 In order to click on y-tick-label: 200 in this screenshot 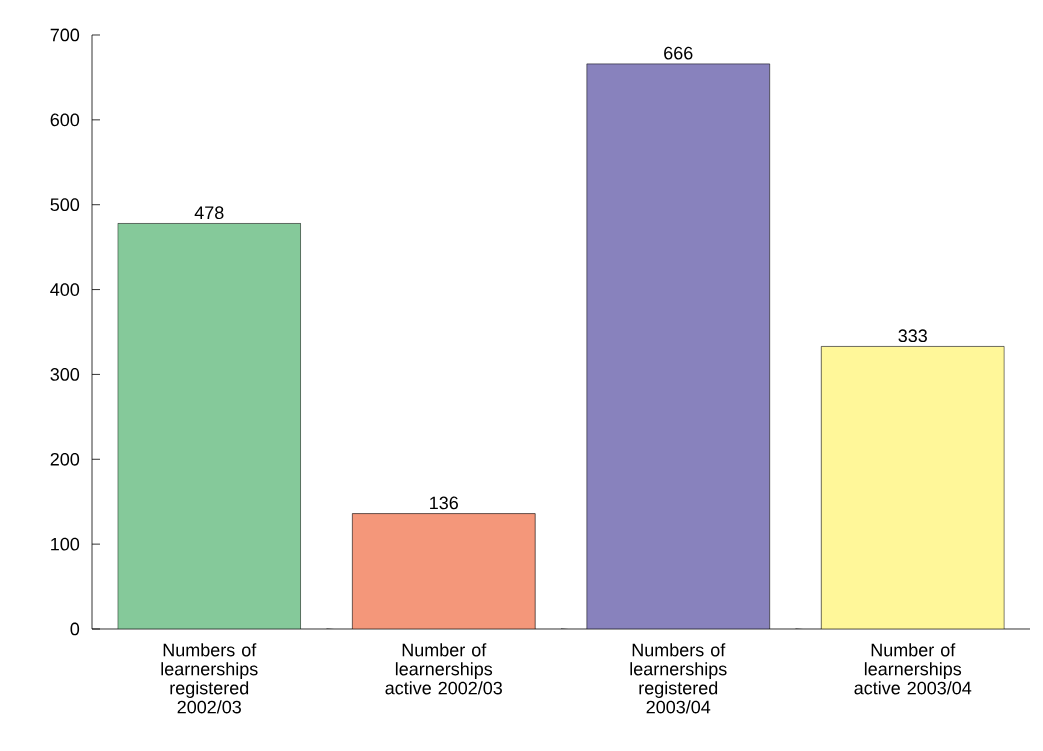, I will do `click(65, 459)`.